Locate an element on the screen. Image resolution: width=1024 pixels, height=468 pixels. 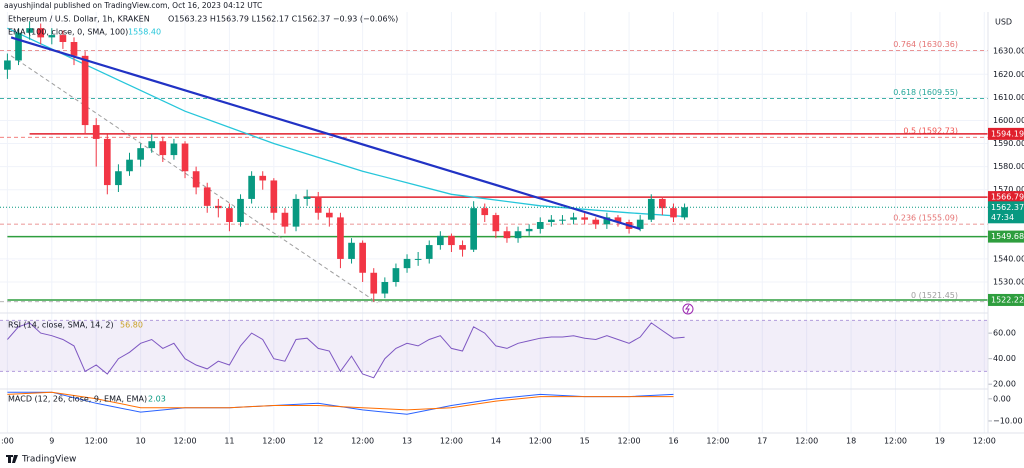
price-tag-label: 1549.68 is located at coordinates (1007, 236).